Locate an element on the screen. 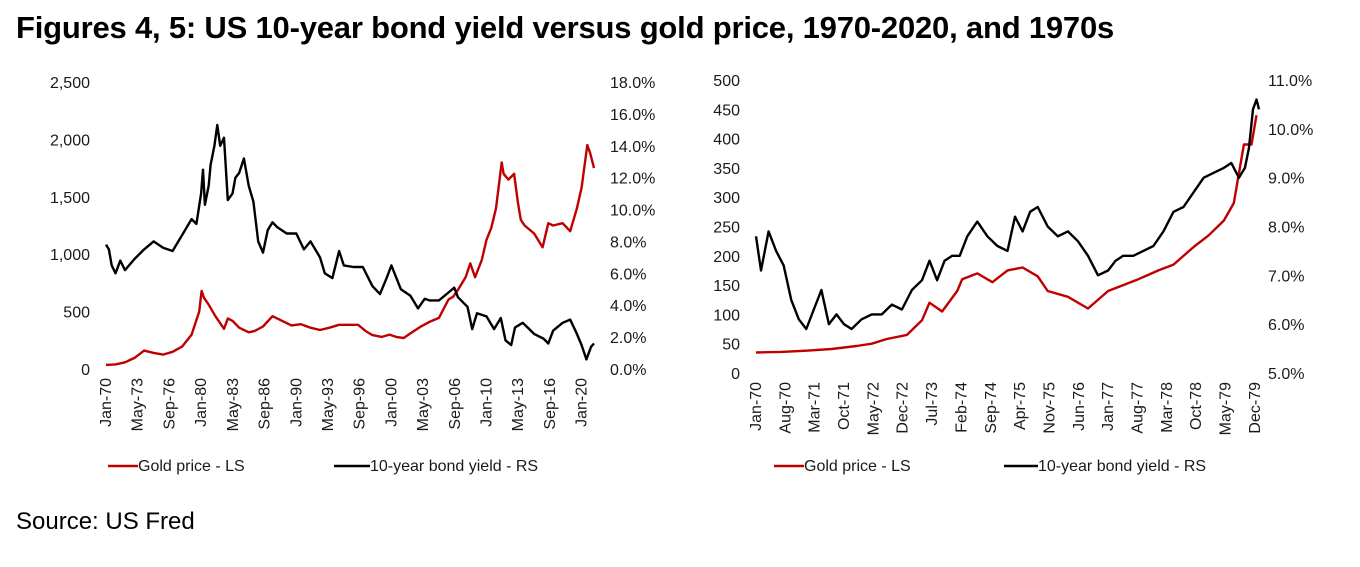 The height and width of the screenshot is (567, 1360). x-axis-tick: Sep-06 is located at coordinates (455, 404).